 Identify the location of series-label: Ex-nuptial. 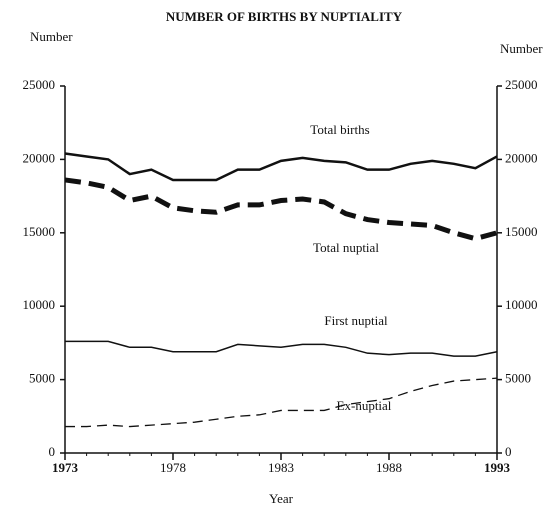
(364, 405).